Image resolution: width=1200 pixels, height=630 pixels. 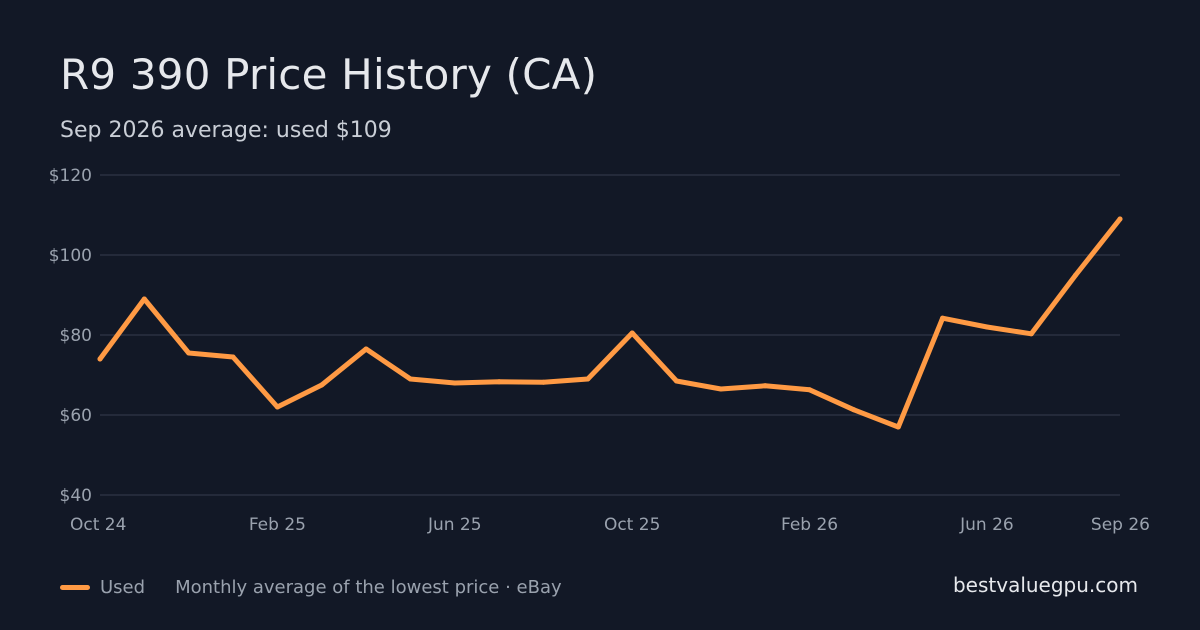 I want to click on chart-subtitle: Sep 2026 average: used $109, so click(x=226, y=130).